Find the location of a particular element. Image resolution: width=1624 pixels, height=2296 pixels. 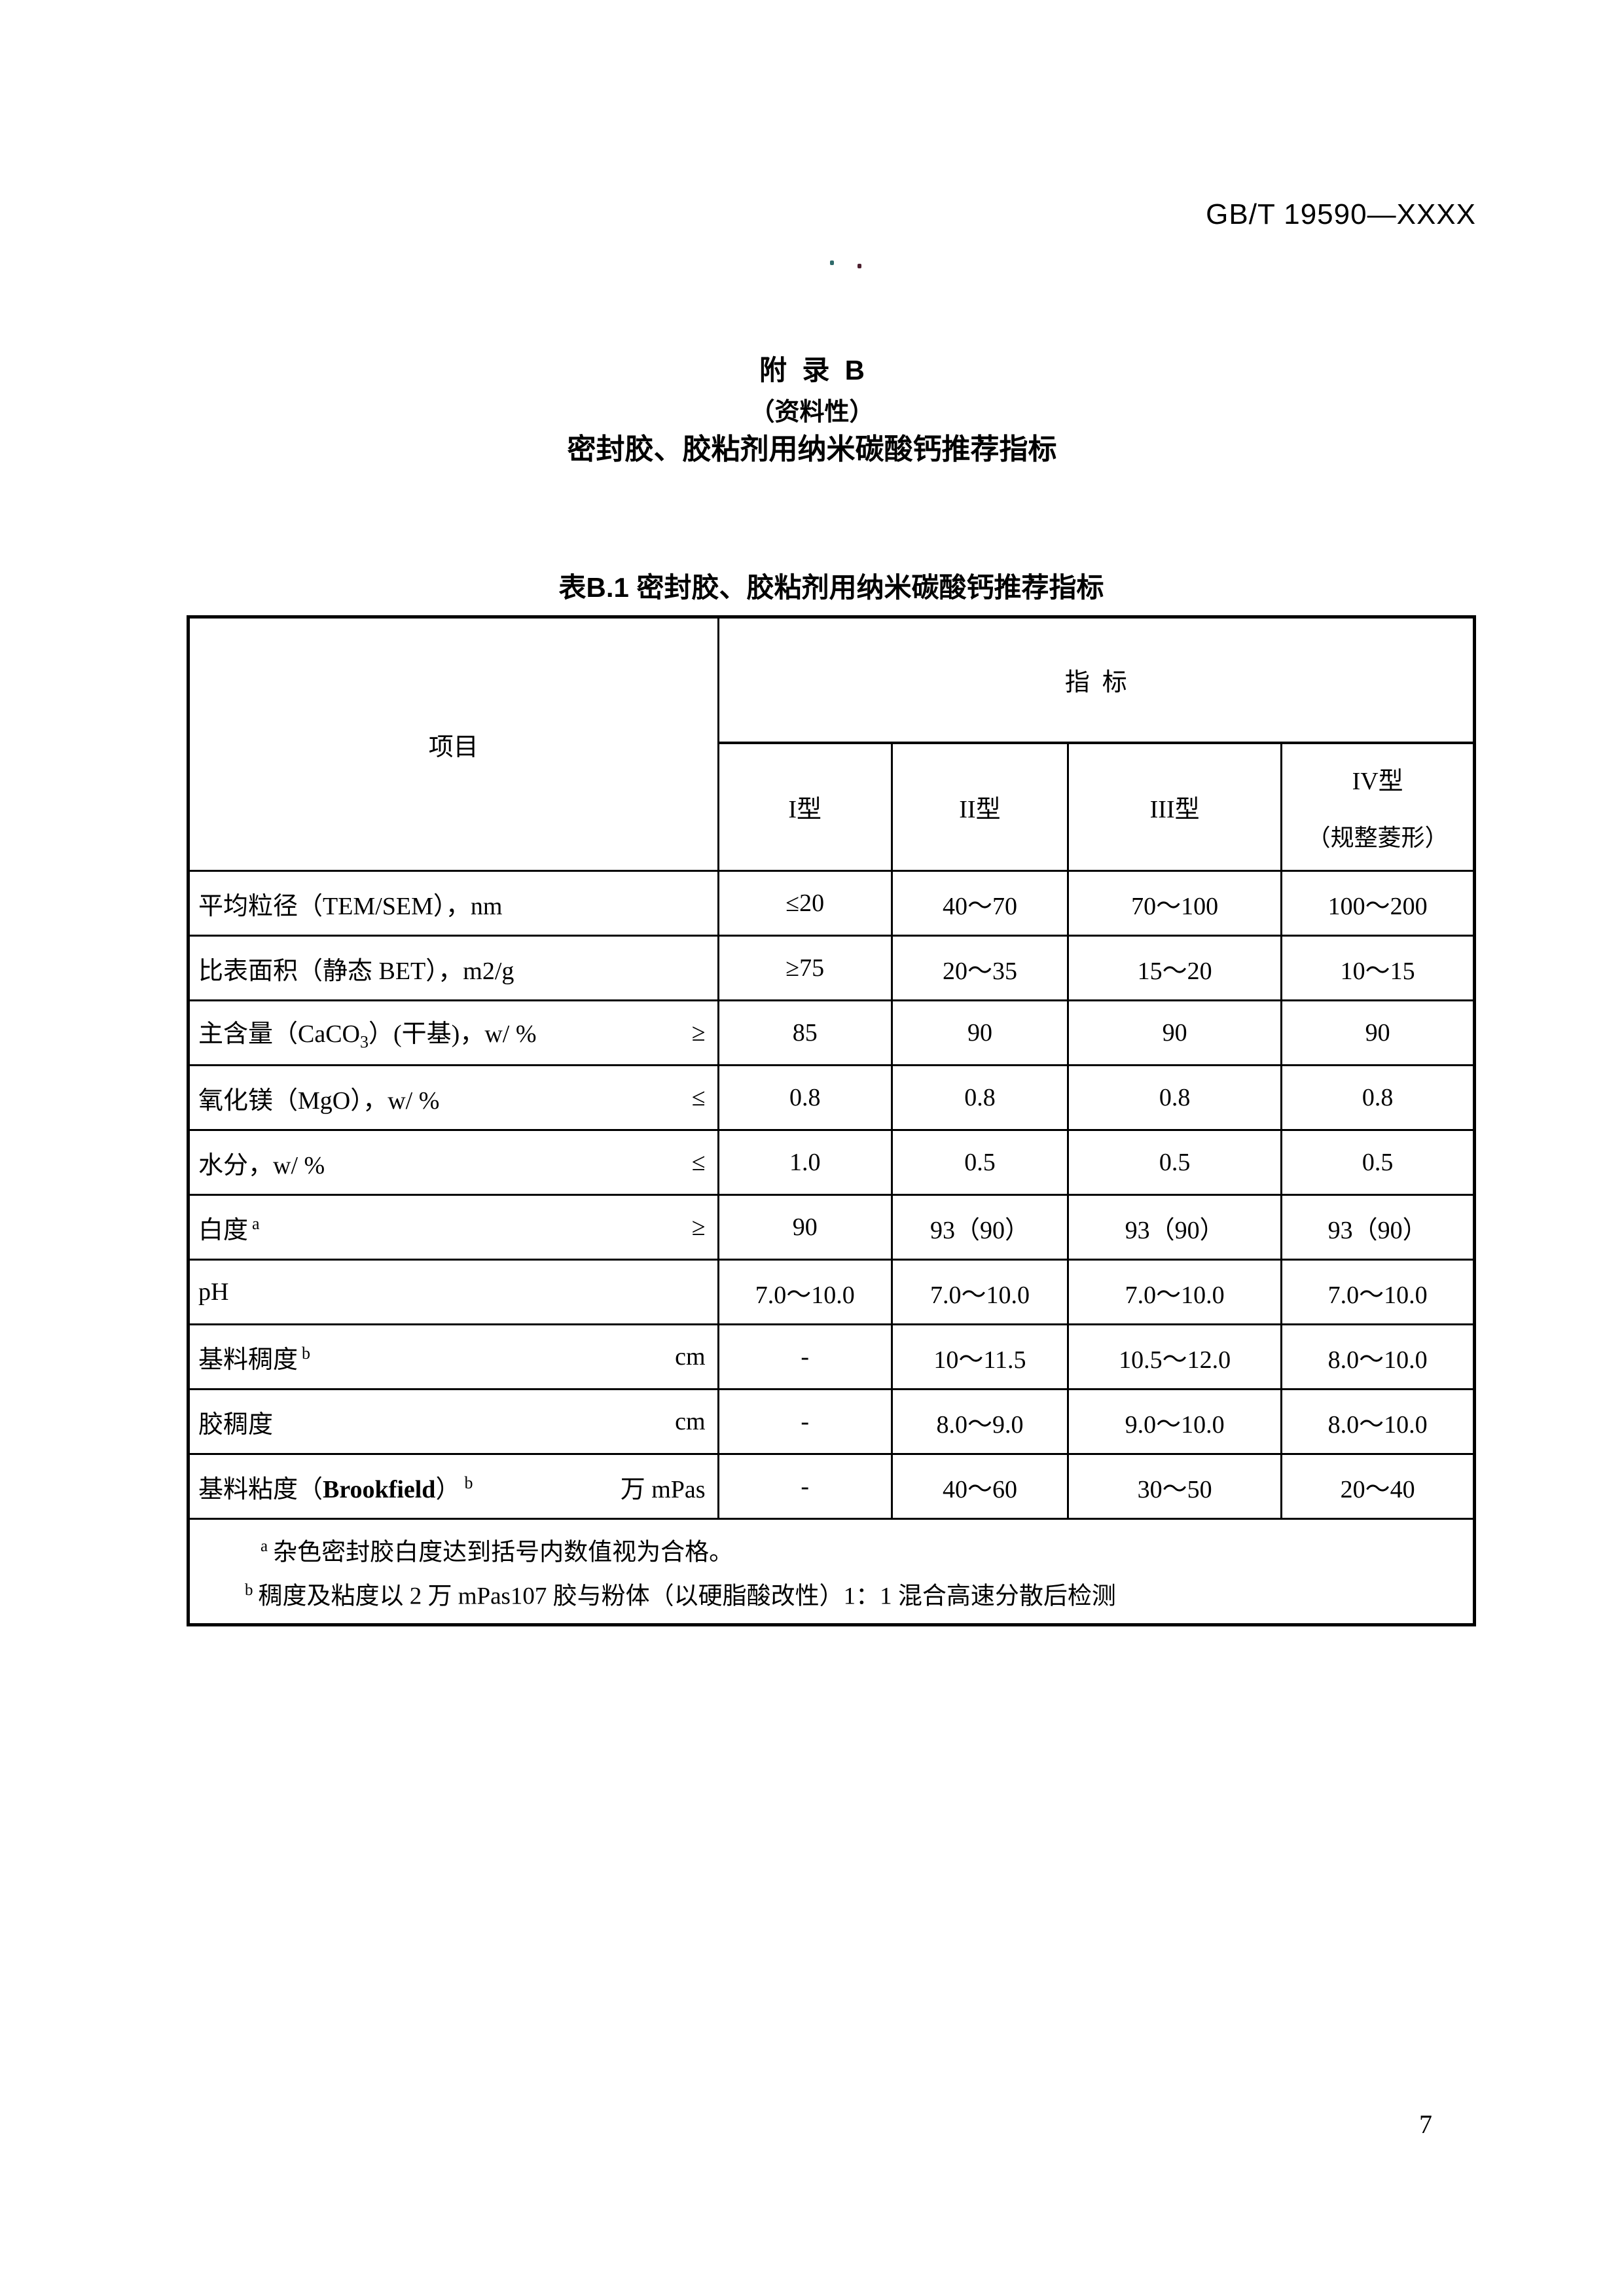

table-row: 平均粒径（TEM/SEM），nm ≤20 40～70 70～100 100～200 is located at coordinates (831, 903).